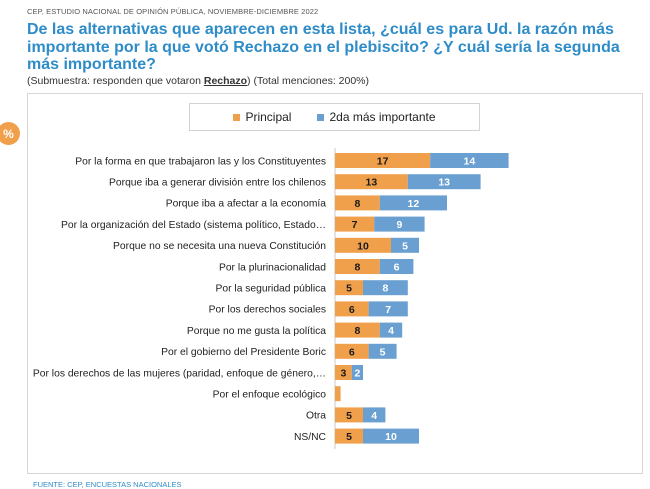 This screenshot has height=489, width=650. Describe the element at coordinates (115, 81) in the screenshot. I see `subtitle-before: (Submuestra: responden que votaron` at that location.